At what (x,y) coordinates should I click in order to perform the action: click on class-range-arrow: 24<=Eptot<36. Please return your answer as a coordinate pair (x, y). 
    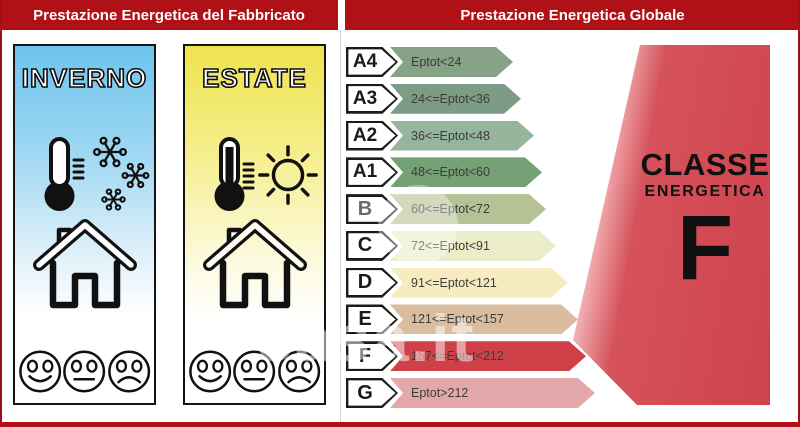
    Looking at the image, I should click on (455, 99).